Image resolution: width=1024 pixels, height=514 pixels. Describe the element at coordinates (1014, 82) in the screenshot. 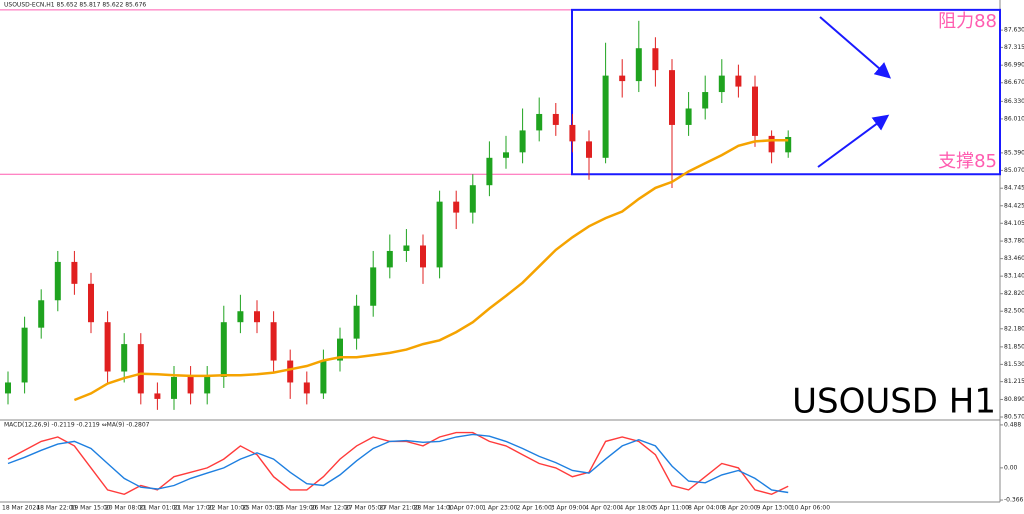

I see `y-tick-label: 86.670` at that location.